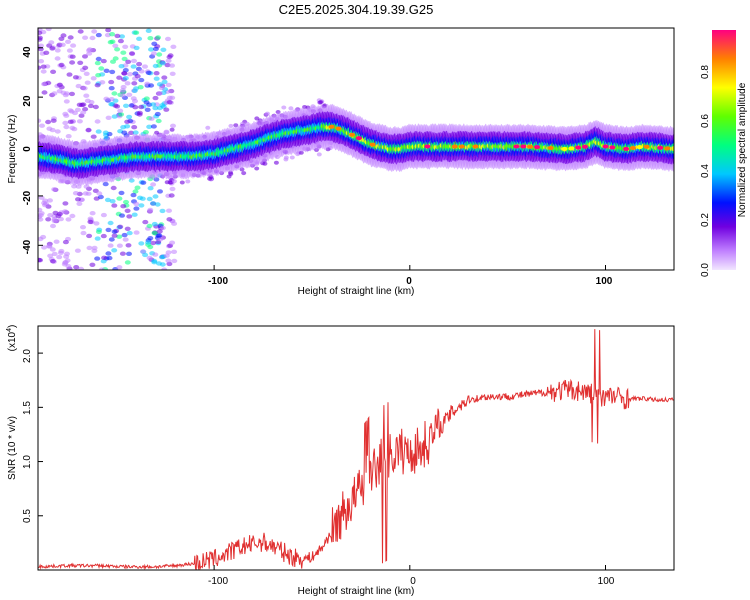  I want to click on spectrogram-ytick-label: -20, so click(27, 197).